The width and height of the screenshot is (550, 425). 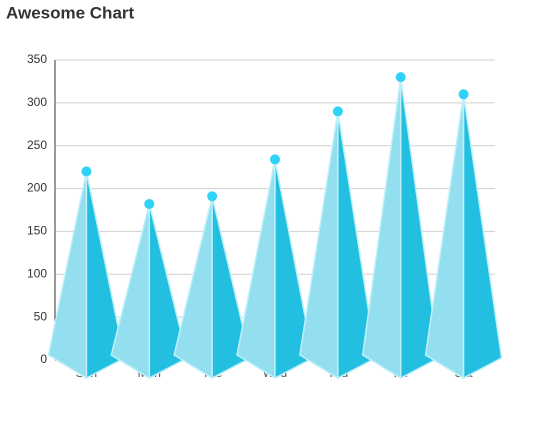 I want to click on y-tick-label: 200, so click(x=37, y=188).